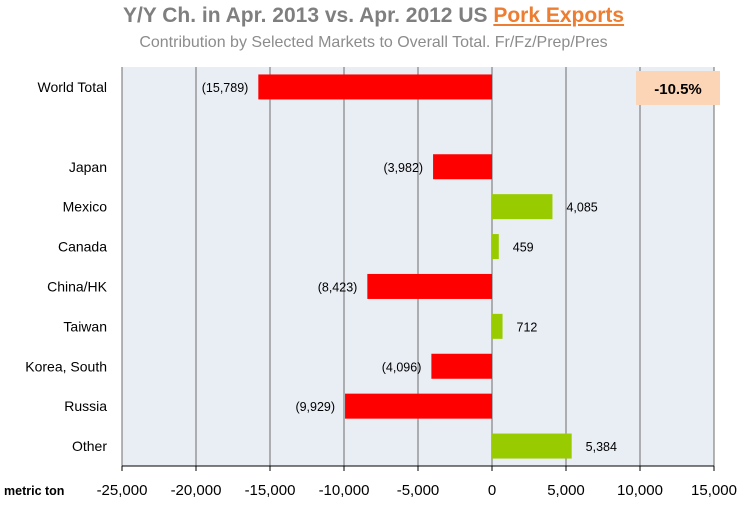  What do you see at coordinates (315, 407) in the screenshot?
I see `data-label-8: (9,929)` at bounding box center [315, 407].